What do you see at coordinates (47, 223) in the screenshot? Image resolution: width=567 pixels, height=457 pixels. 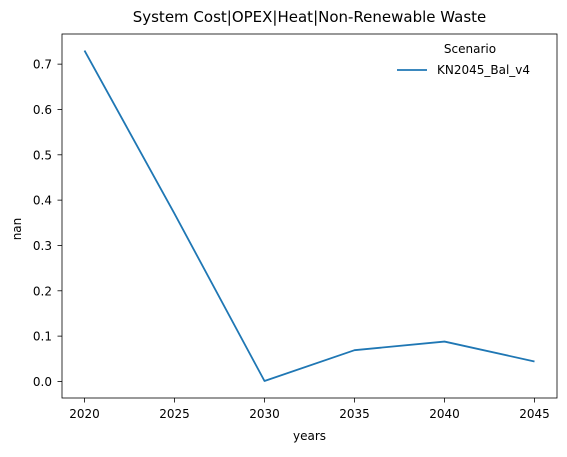 I see `y-axis-ticks: 0.0 0.1 0.2 0.3 0.4 0.5 0.6 0.7` at bounding box center [47, 223].